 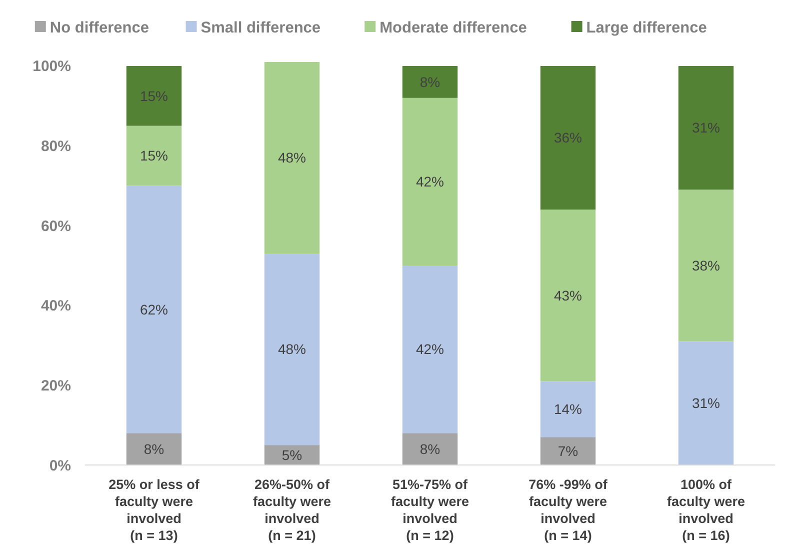 I want to click on data-label: 36%, so click(x=568, y=138).